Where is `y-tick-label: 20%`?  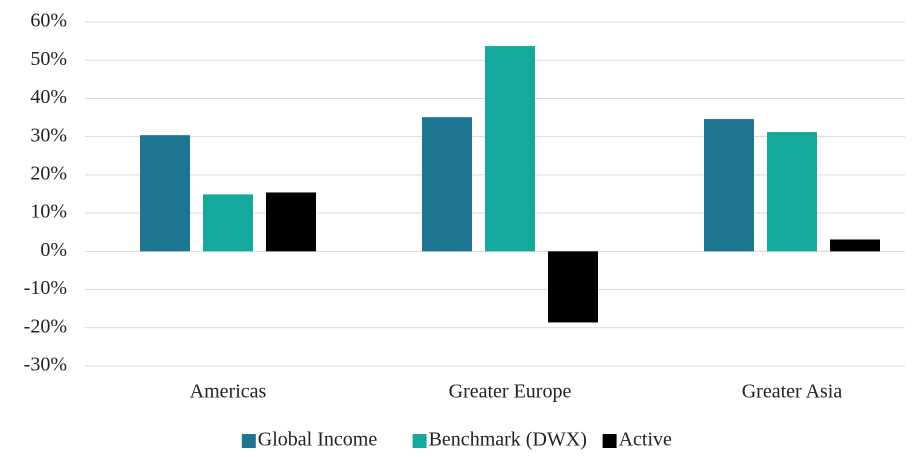
y-tick-label: 20% is located at coordinates (48, 173).